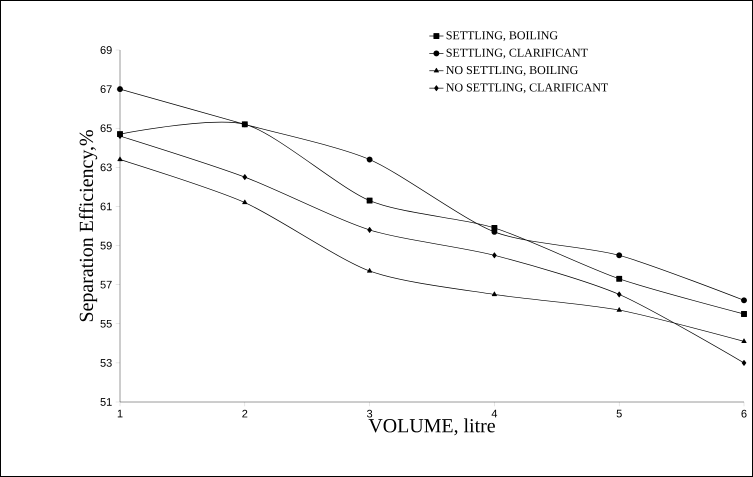  What do you see at coordinates (517, 53) in the screenshot?
I see `legend-label: SETTLING, CLARIFICANT` at bounding box center [517, 53].